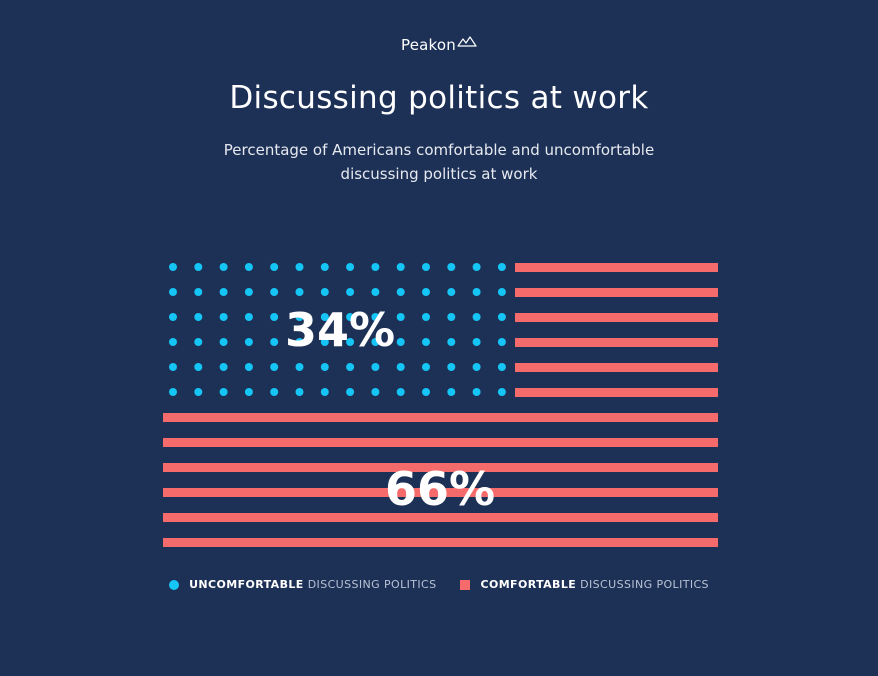 Image resolution: width=878 pixels, height=676 pixels. I want to click on peakon-logo: Peakon, so click(439, 45).